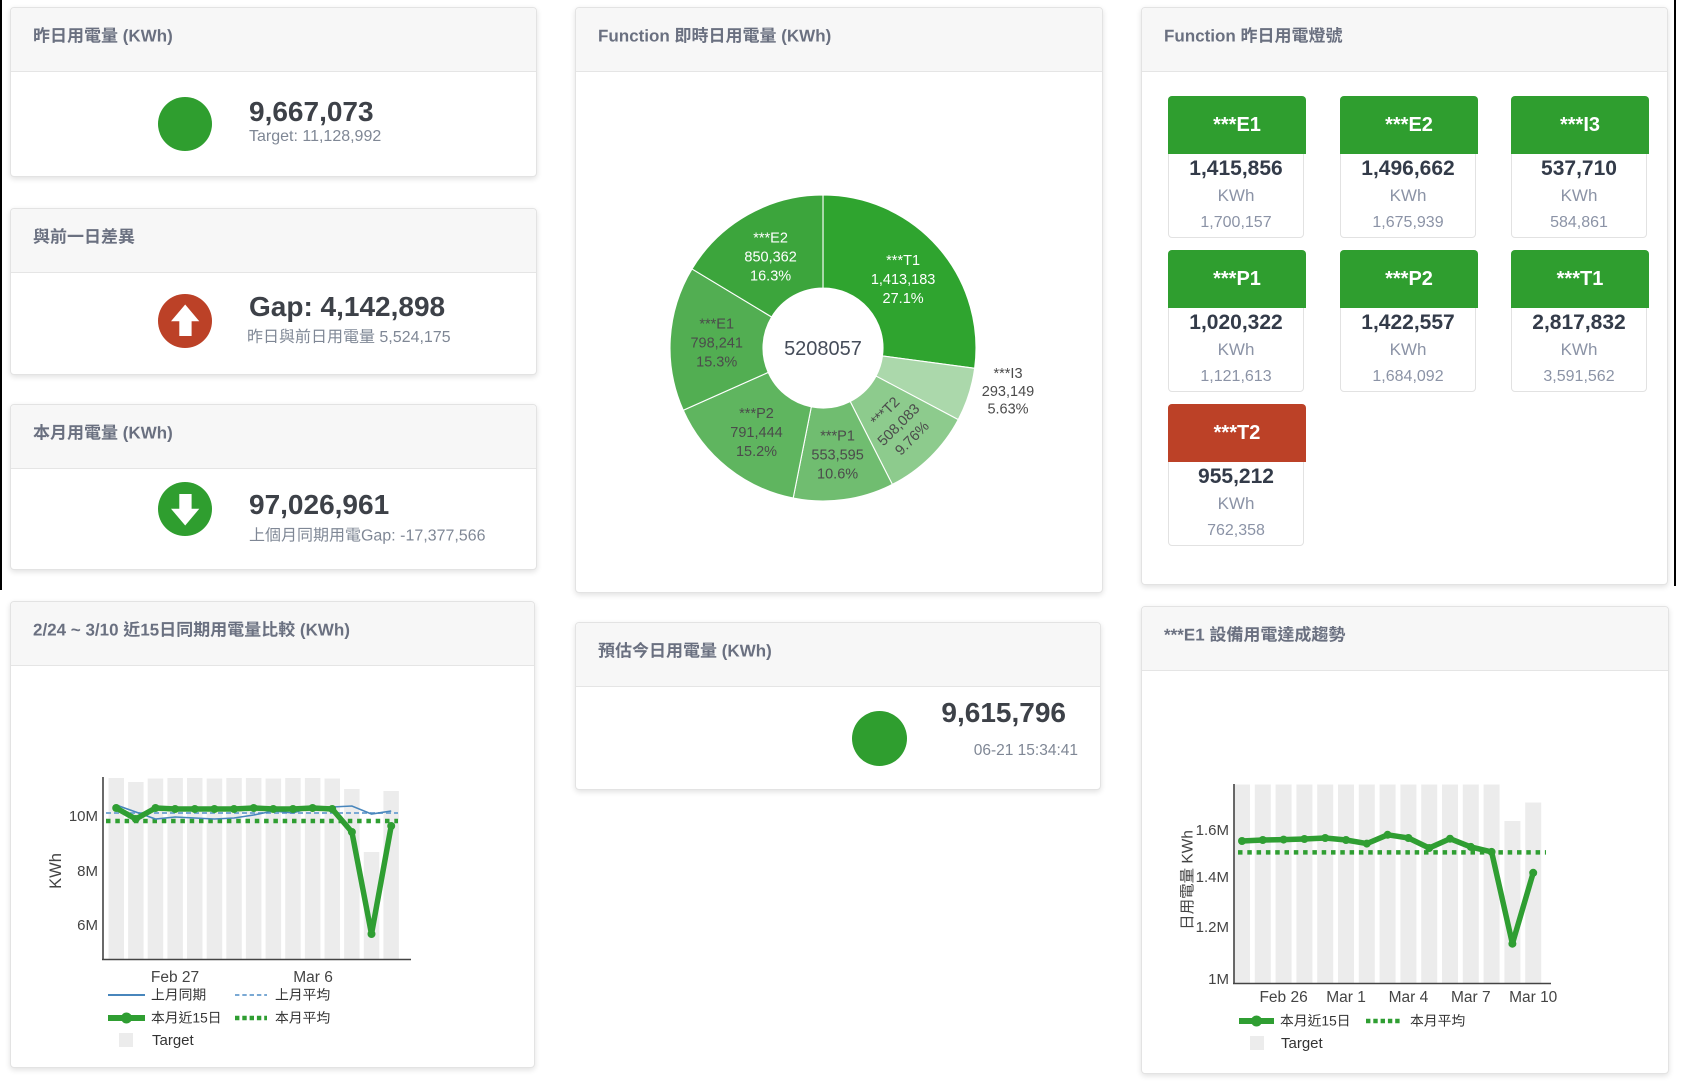  Describe the element at coordinates (1533, 997) in the screenshot. I see `svg-text: Mar 10` at that location.